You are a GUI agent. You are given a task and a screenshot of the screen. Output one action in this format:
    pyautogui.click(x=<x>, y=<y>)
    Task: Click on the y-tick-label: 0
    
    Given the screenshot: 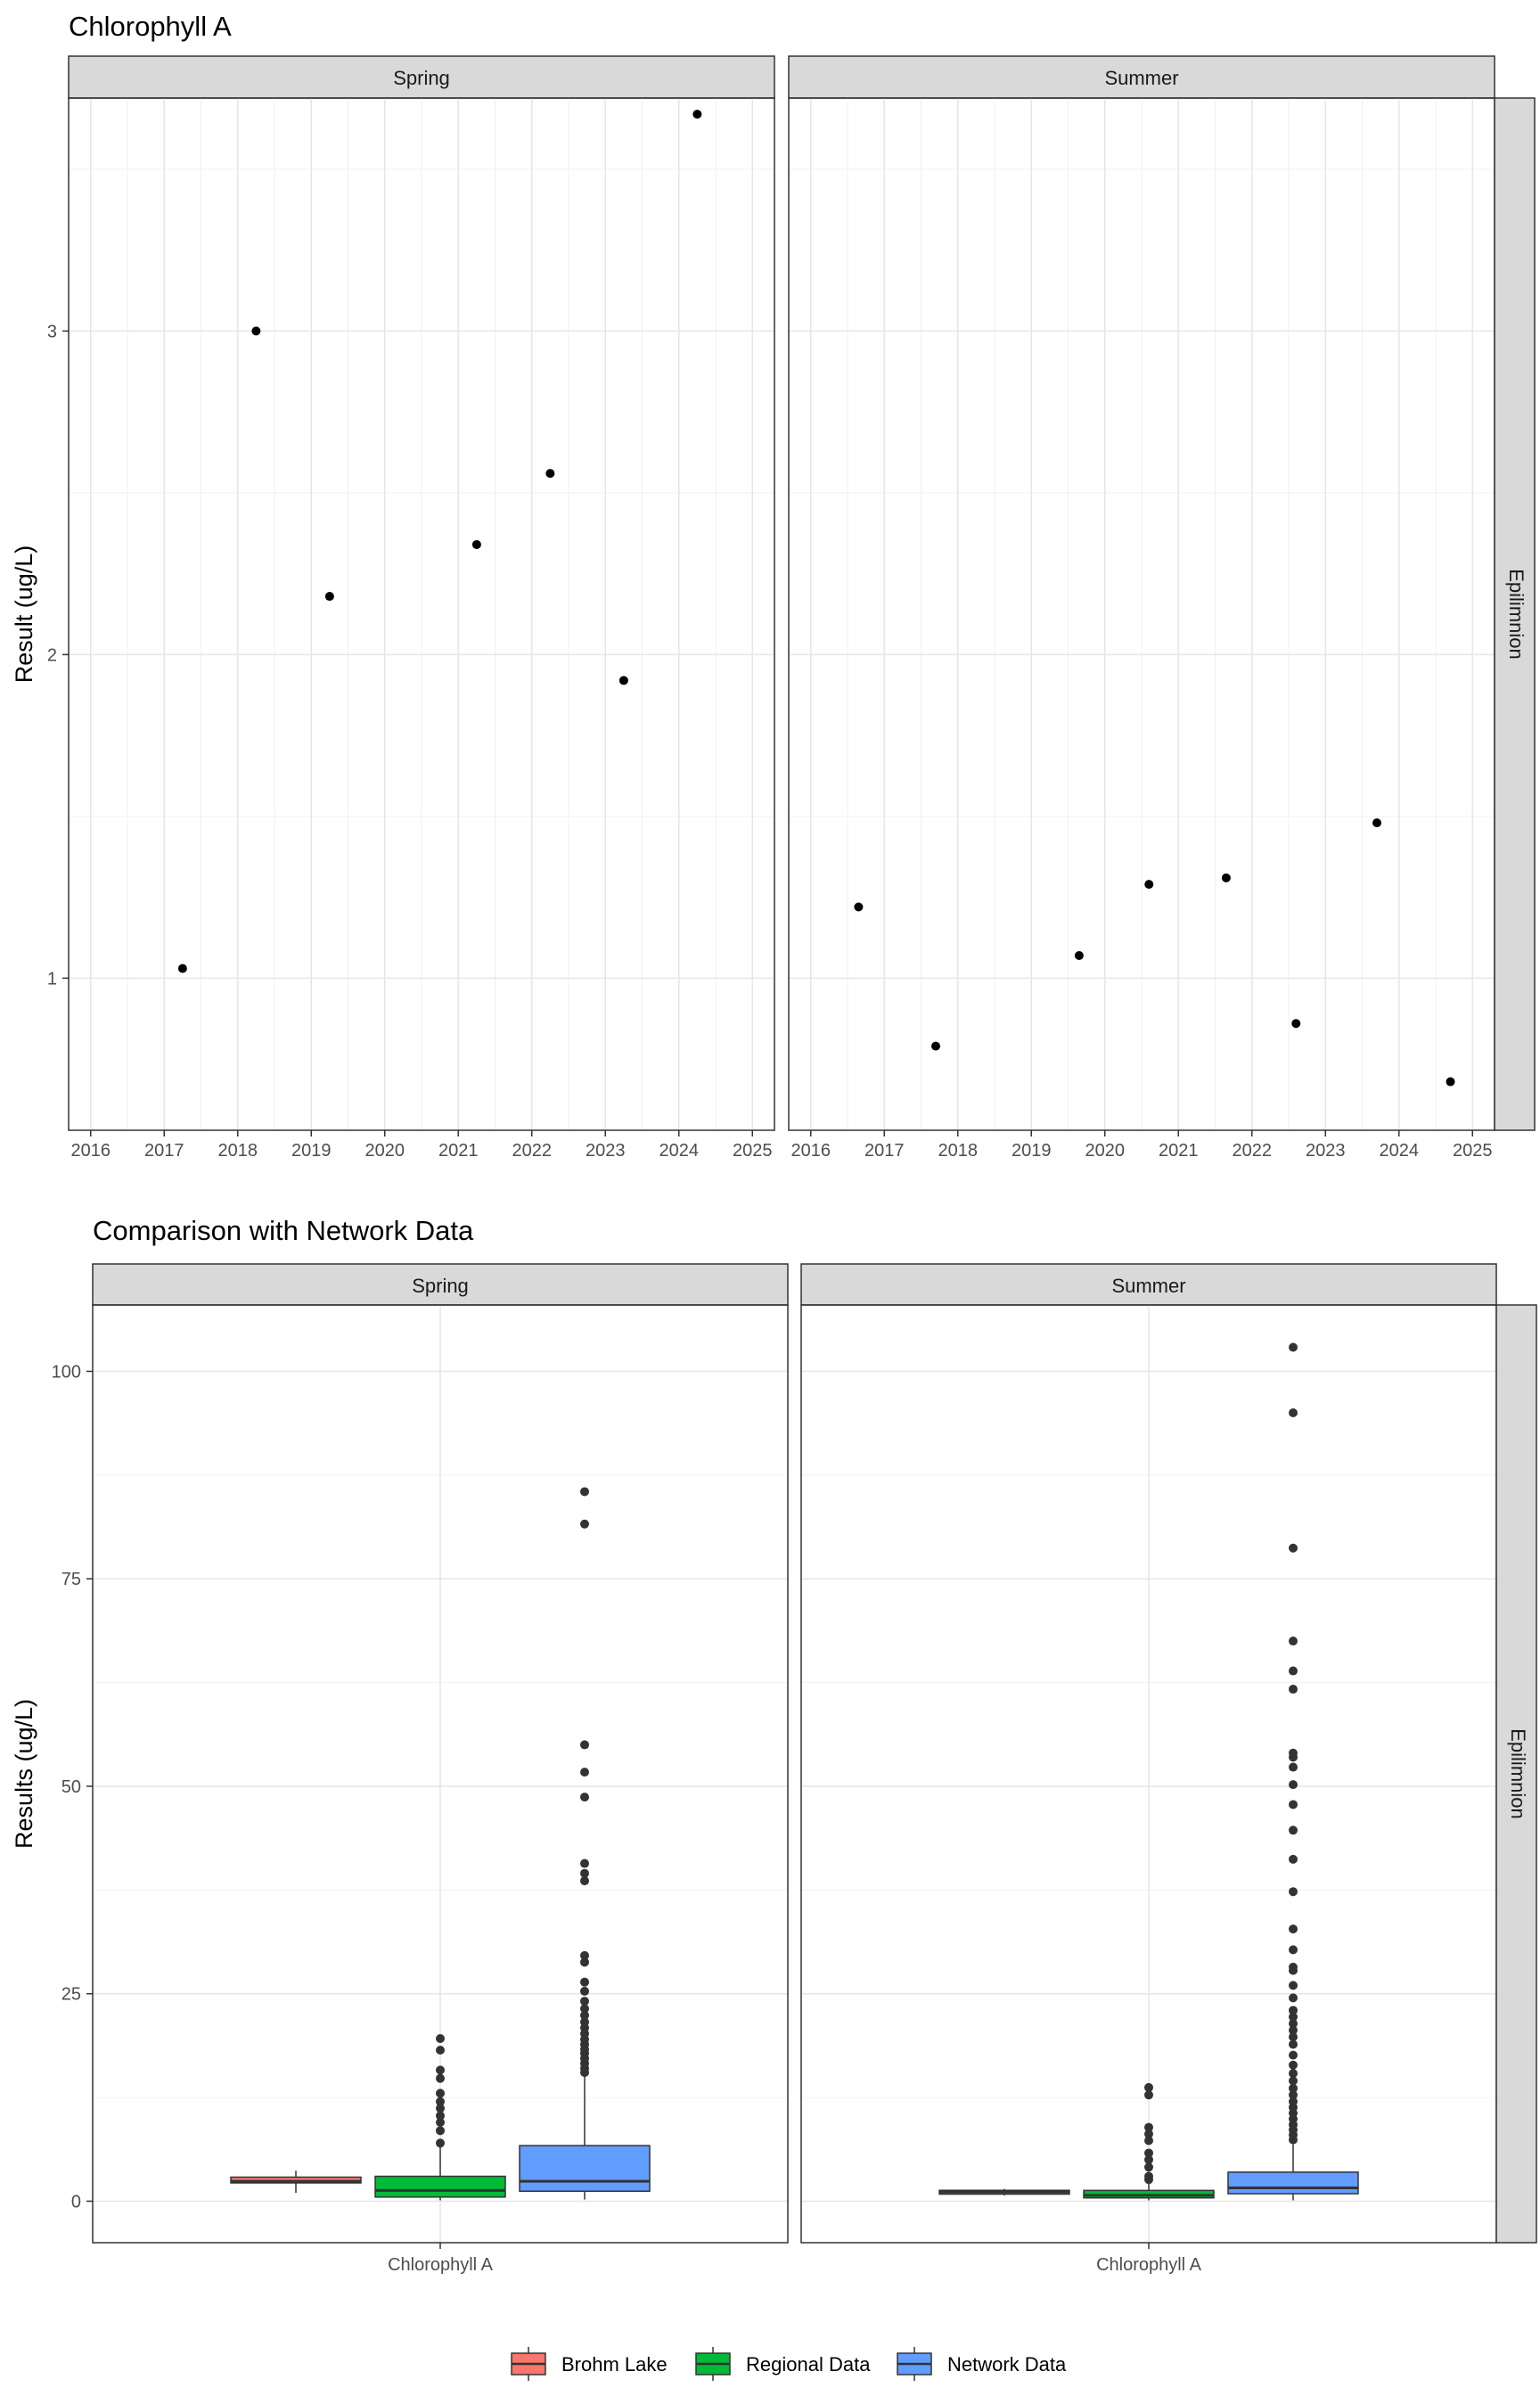 What is the action you would take?
    pyautogui.click(x=76, y=2201)
    